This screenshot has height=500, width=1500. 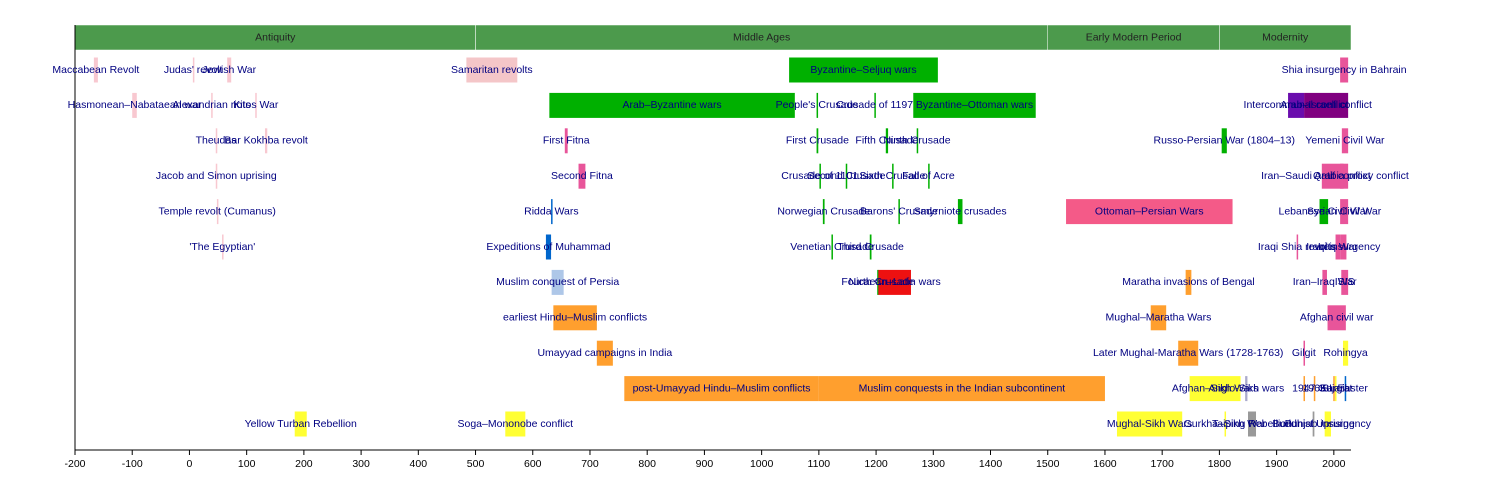 I want to click on event-label: Punjab insurgency, so click(x=1328, y=424).